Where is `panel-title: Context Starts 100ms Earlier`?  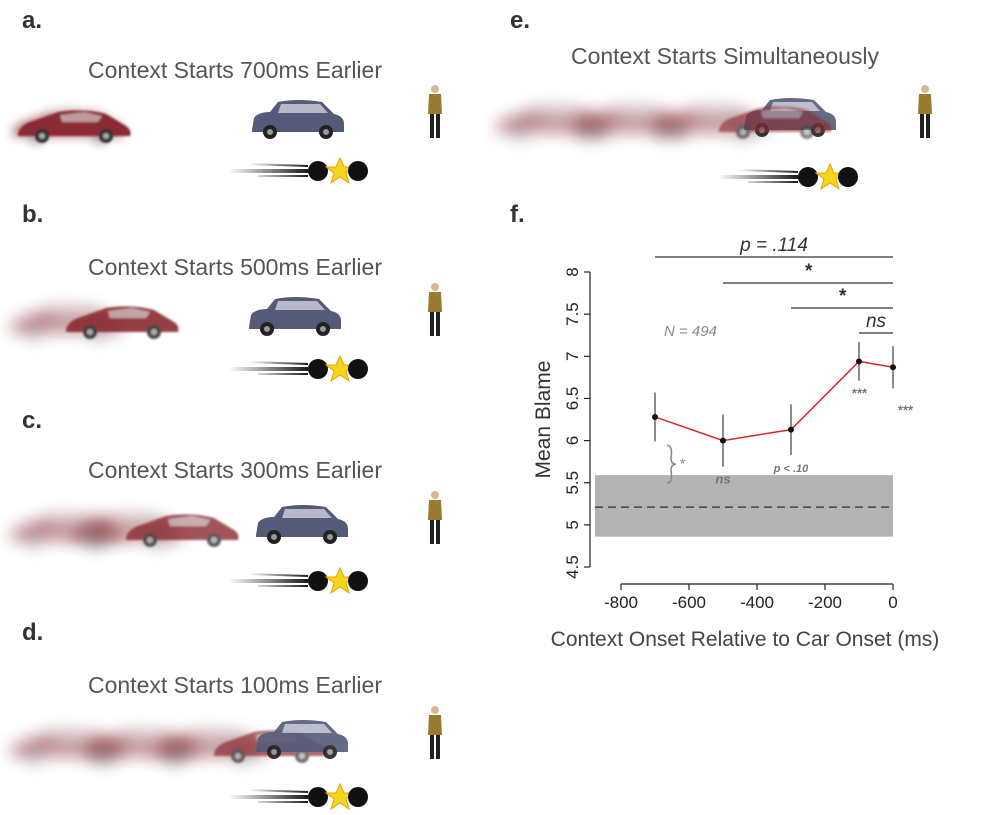
panel-title: Context Starts 100ms Earlier is located at coordinates (235, 685).